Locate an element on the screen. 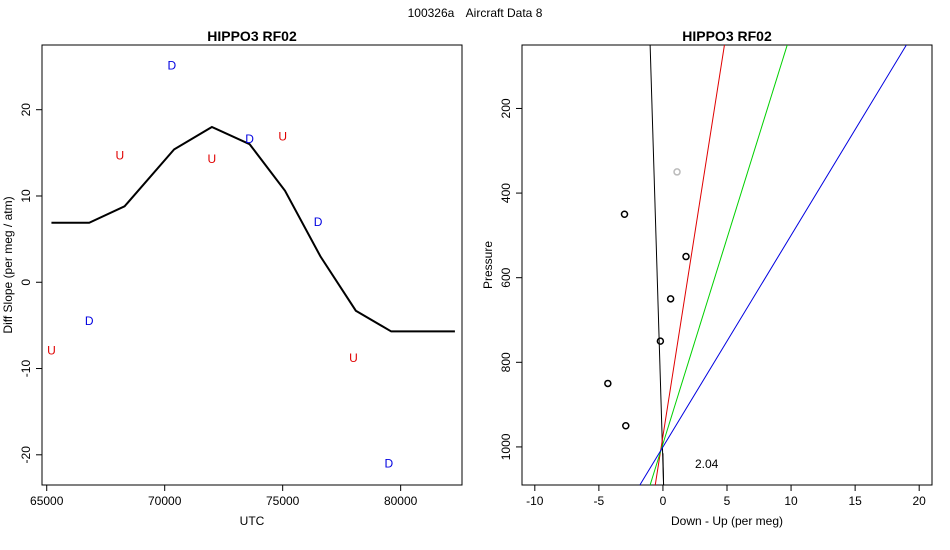 Image resolution: width=950 pixels, height=550 pixels. x-tick-label: 0 is located at coordinates (663, 501).